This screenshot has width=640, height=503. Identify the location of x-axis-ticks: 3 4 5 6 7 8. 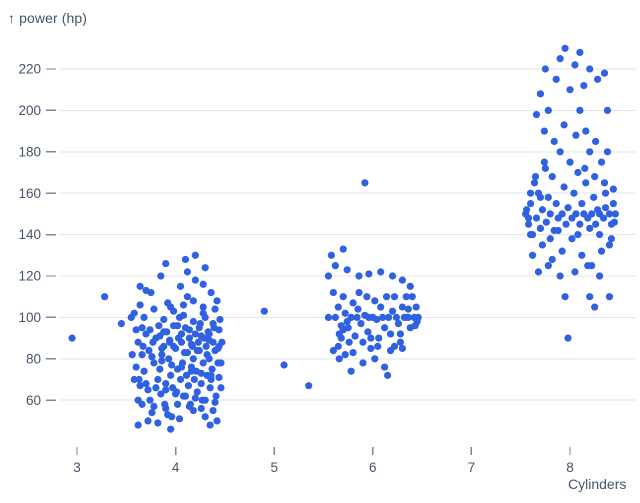
(323, 461).